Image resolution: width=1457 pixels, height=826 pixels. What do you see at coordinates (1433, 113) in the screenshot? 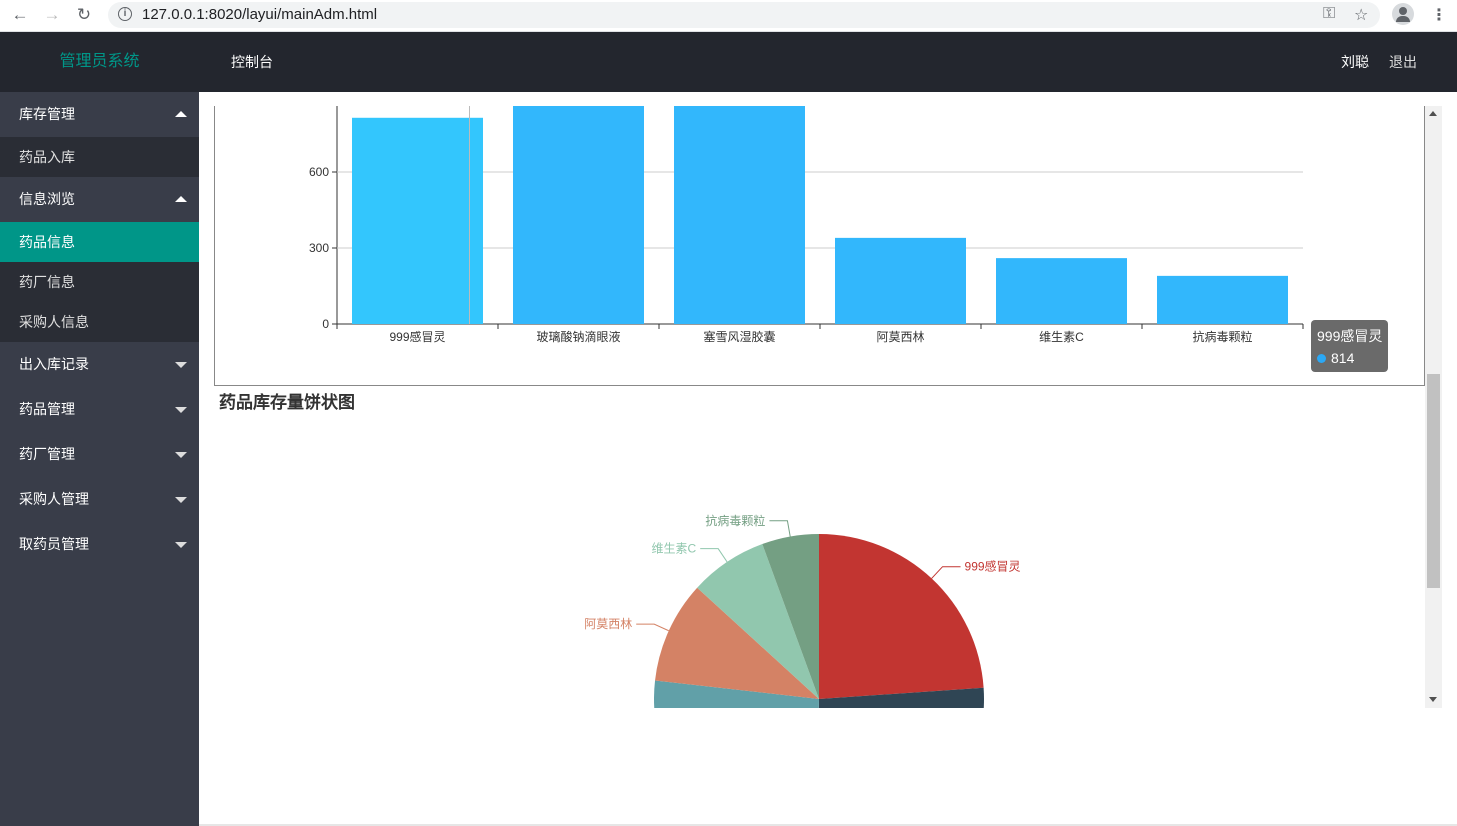
I see `scroll-up-icon` at bounding box center [1433, 113].